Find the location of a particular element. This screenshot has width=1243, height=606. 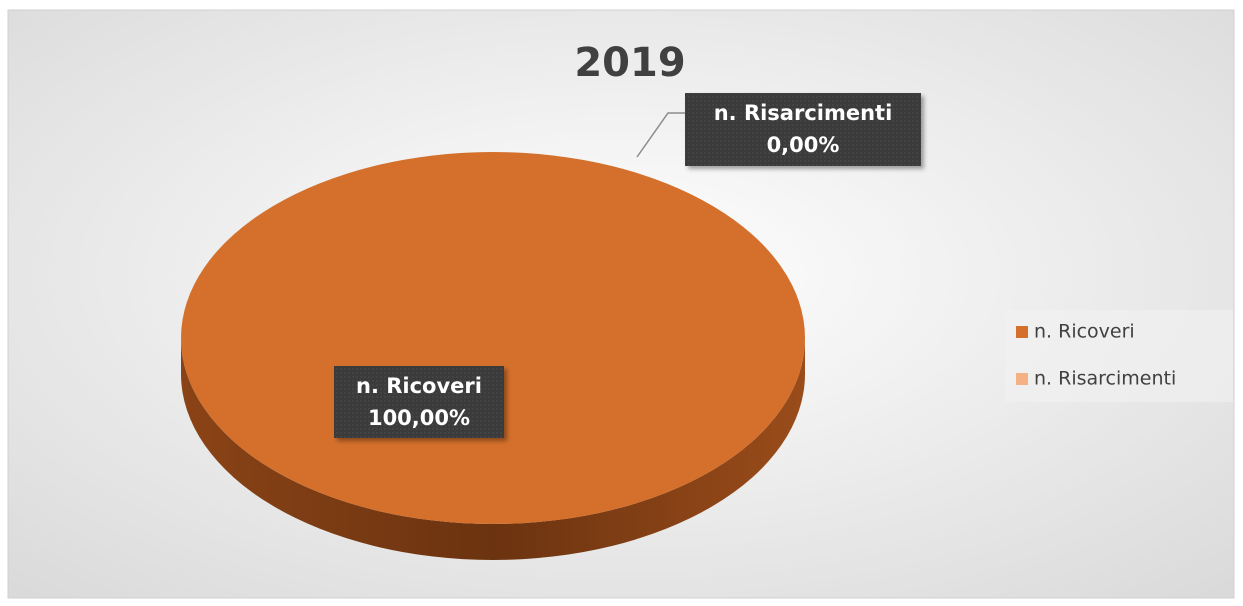

legend-background is located at coordinates (1119, 356).